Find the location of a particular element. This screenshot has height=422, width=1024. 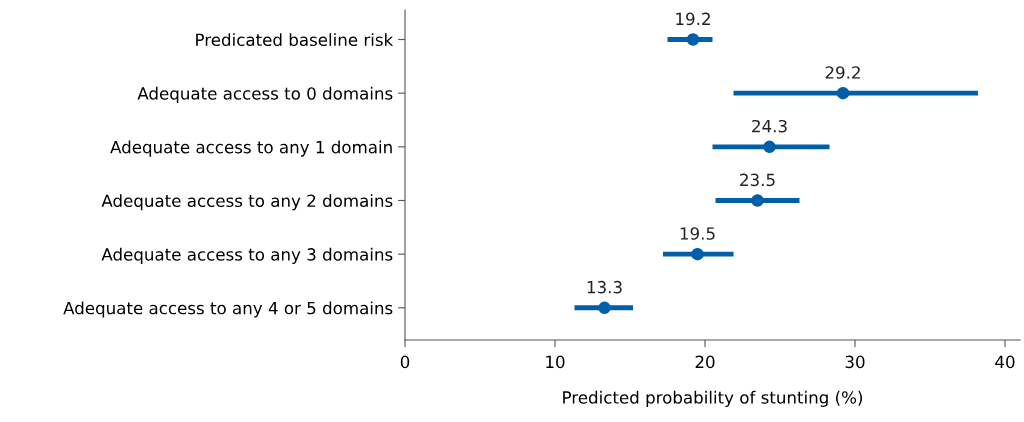

data-label: 29.2 is located at coordinates (842, 72).